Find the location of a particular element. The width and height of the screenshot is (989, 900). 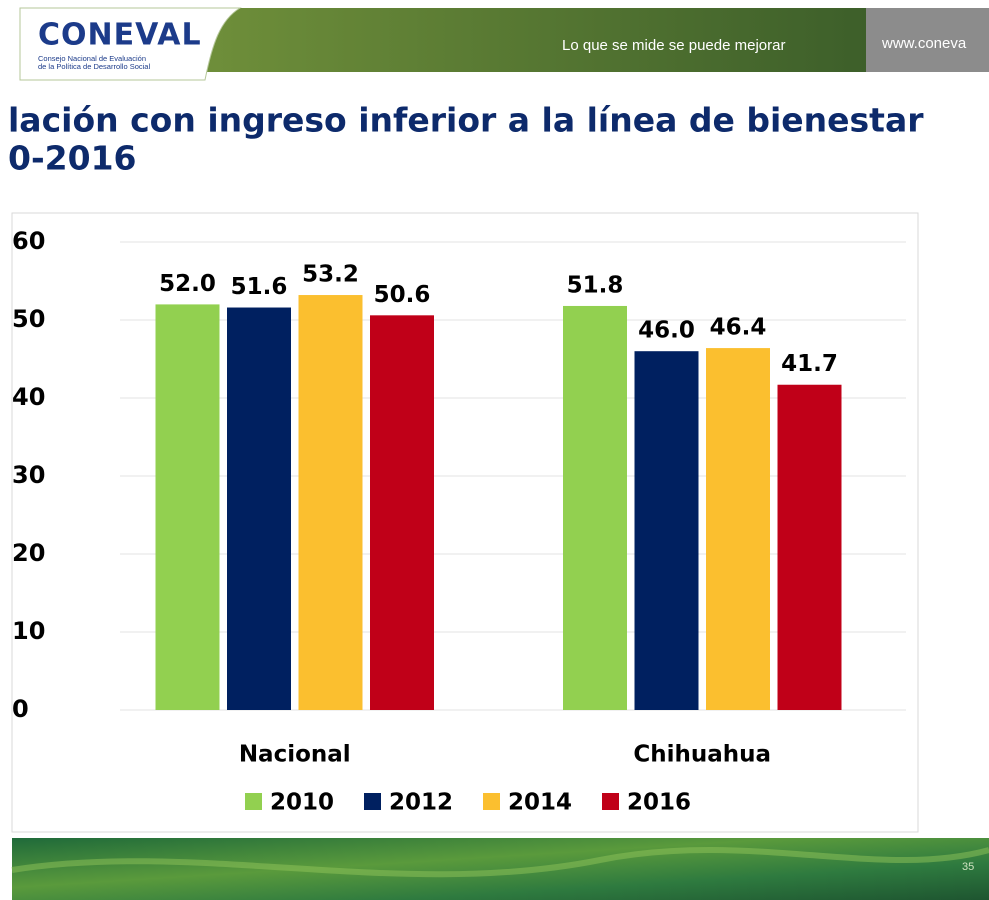

x-tick-label: Nacional is located at coordinates (295, 755).